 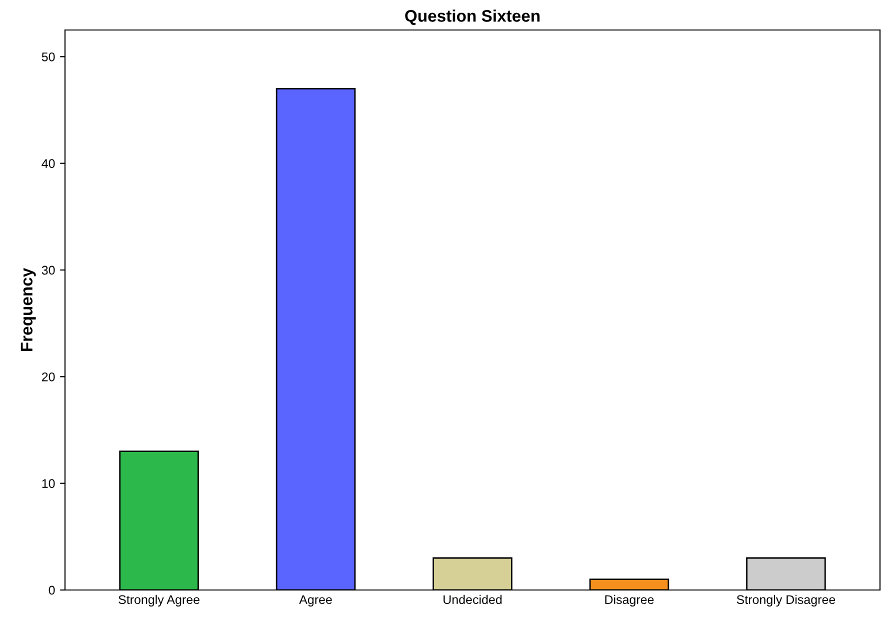 What do you see at coordinates (48, 377) in the screenshot?
I see `y-tick-label: 20` at bounding box center [48, 377].